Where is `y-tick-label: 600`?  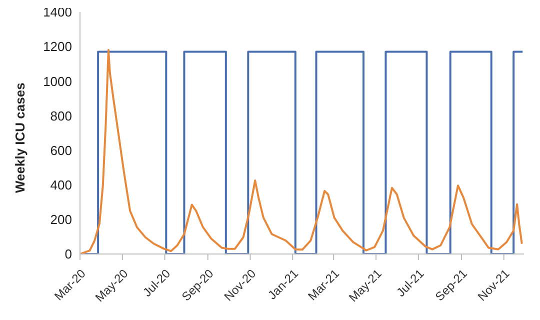
y-tick-label: 600 is located at coordinates (61, 150).